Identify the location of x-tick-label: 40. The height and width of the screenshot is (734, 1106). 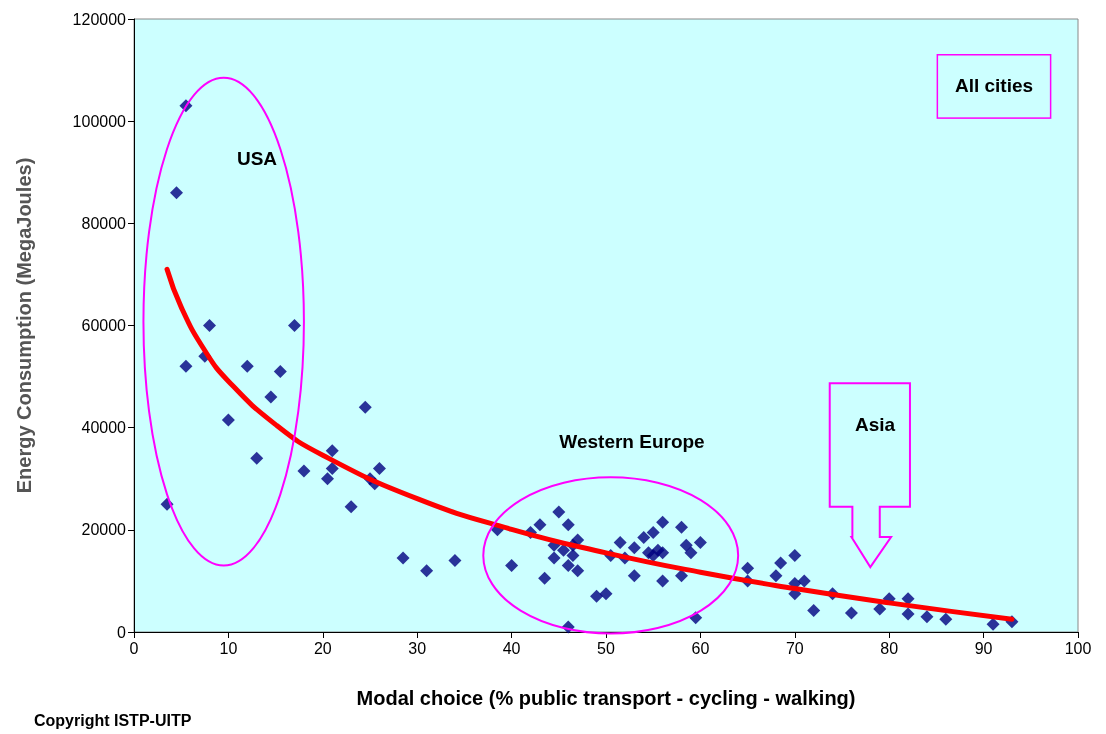
(511, 648).